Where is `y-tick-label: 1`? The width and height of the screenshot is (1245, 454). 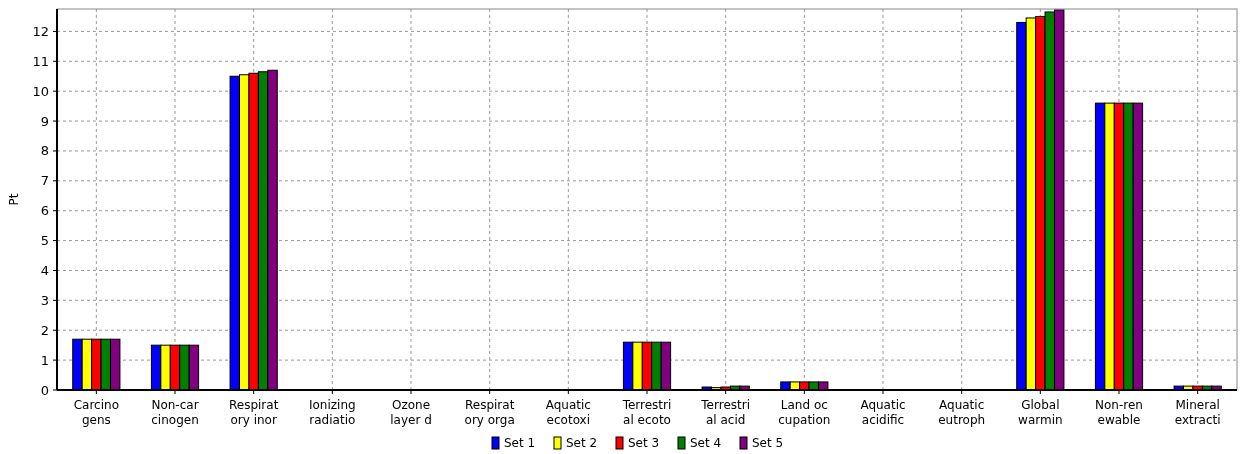
y-tick-label: 1 is located at coordinates (44, 360).